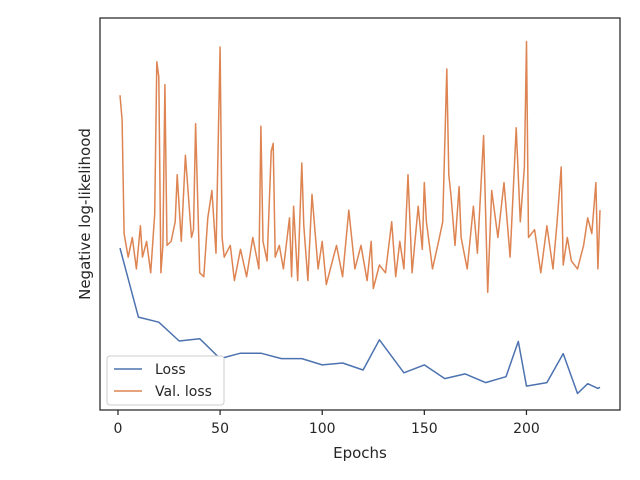 The height and width of the screenshot is (480, 640). What do you see at coordinates (526, 429) in the screenshot?
I see `x-tick-label: 200` at bounding box center [526, 429].